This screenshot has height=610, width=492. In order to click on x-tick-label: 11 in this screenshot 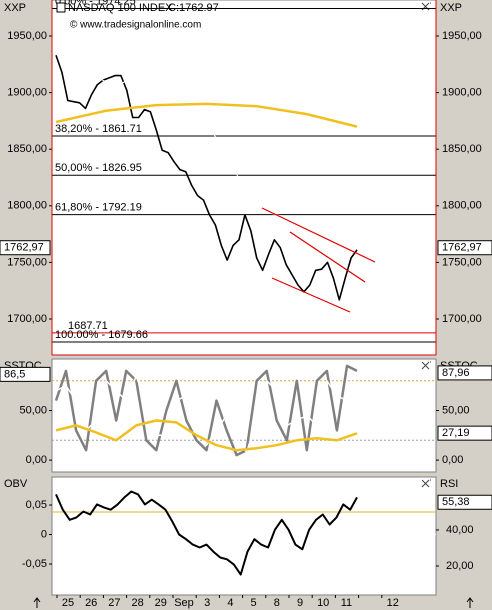, I will do `click(346, 603)`.